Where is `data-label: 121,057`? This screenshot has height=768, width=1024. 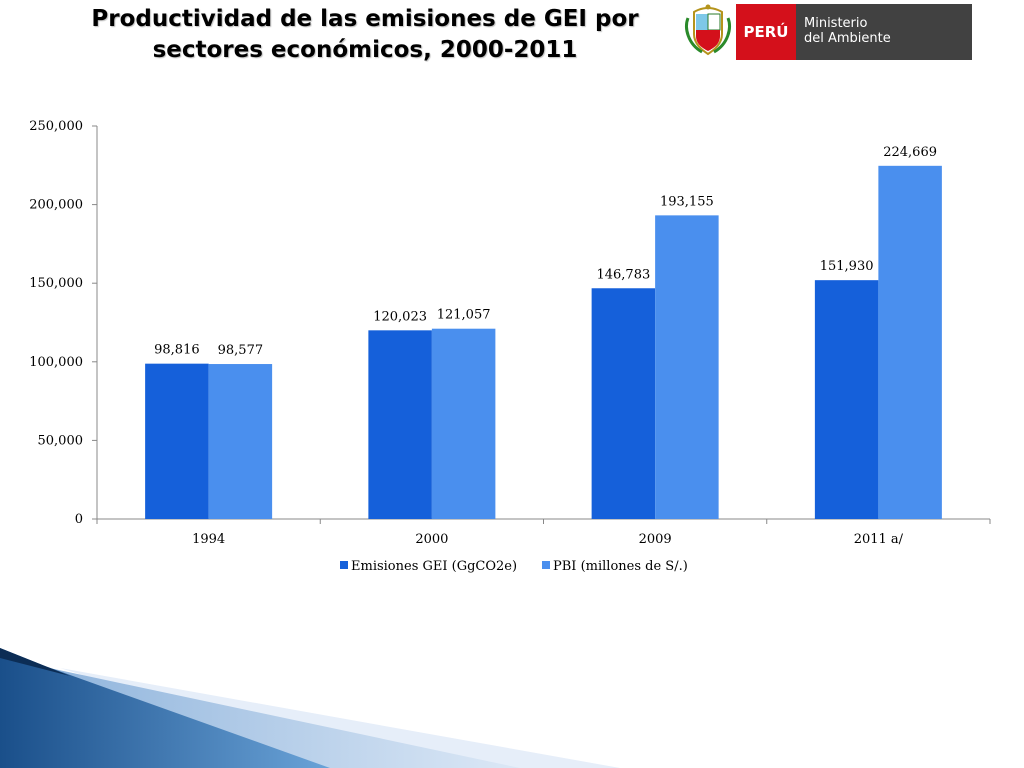 data-label: 121,057 is located at coordinates (464, 315).